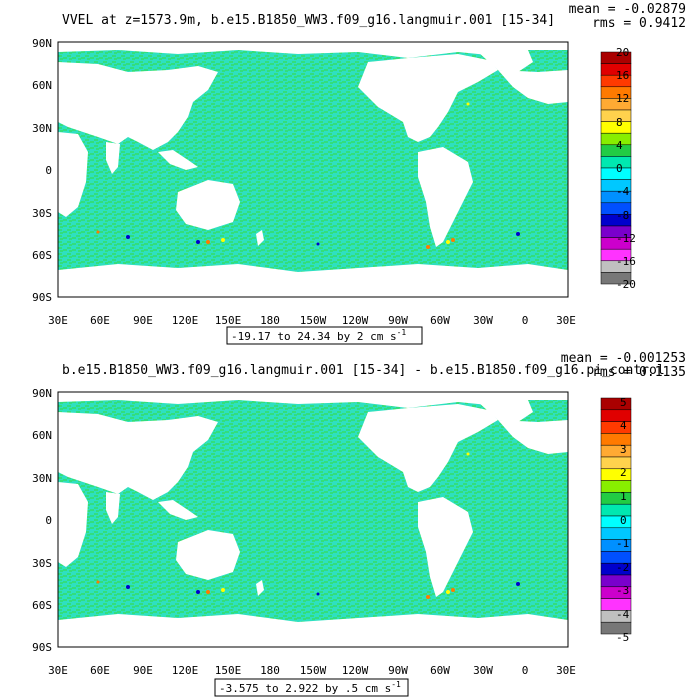 This screenshot has height=700, width=700. What do you see at coordinates (622, 98) in the screenshot?
I see `colorbar-label: 12` at bounding box center [622, 98].